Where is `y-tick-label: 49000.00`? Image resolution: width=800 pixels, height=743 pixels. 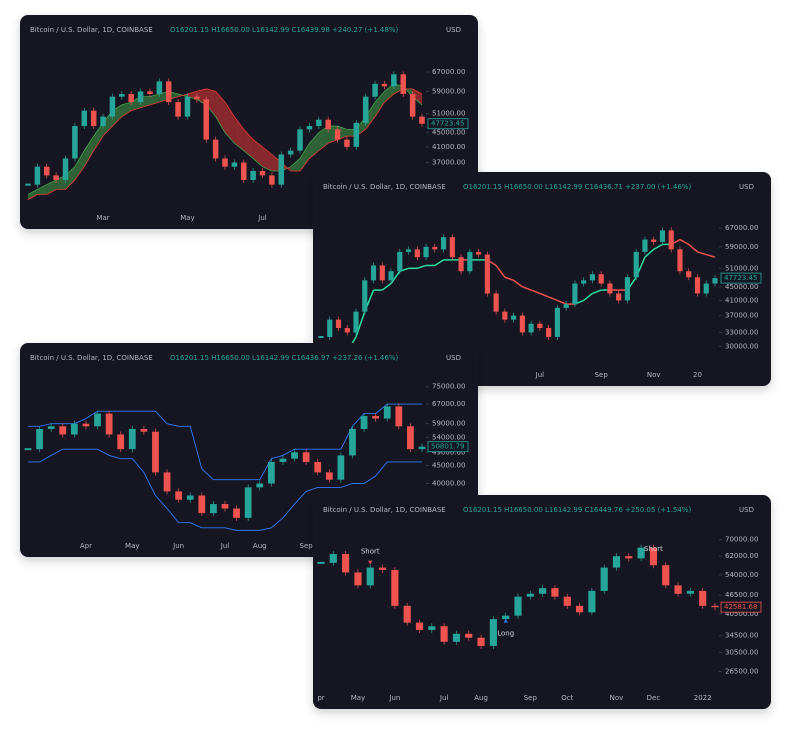
y-tick-label: 49000.00 is located at coordinates (448, 452).